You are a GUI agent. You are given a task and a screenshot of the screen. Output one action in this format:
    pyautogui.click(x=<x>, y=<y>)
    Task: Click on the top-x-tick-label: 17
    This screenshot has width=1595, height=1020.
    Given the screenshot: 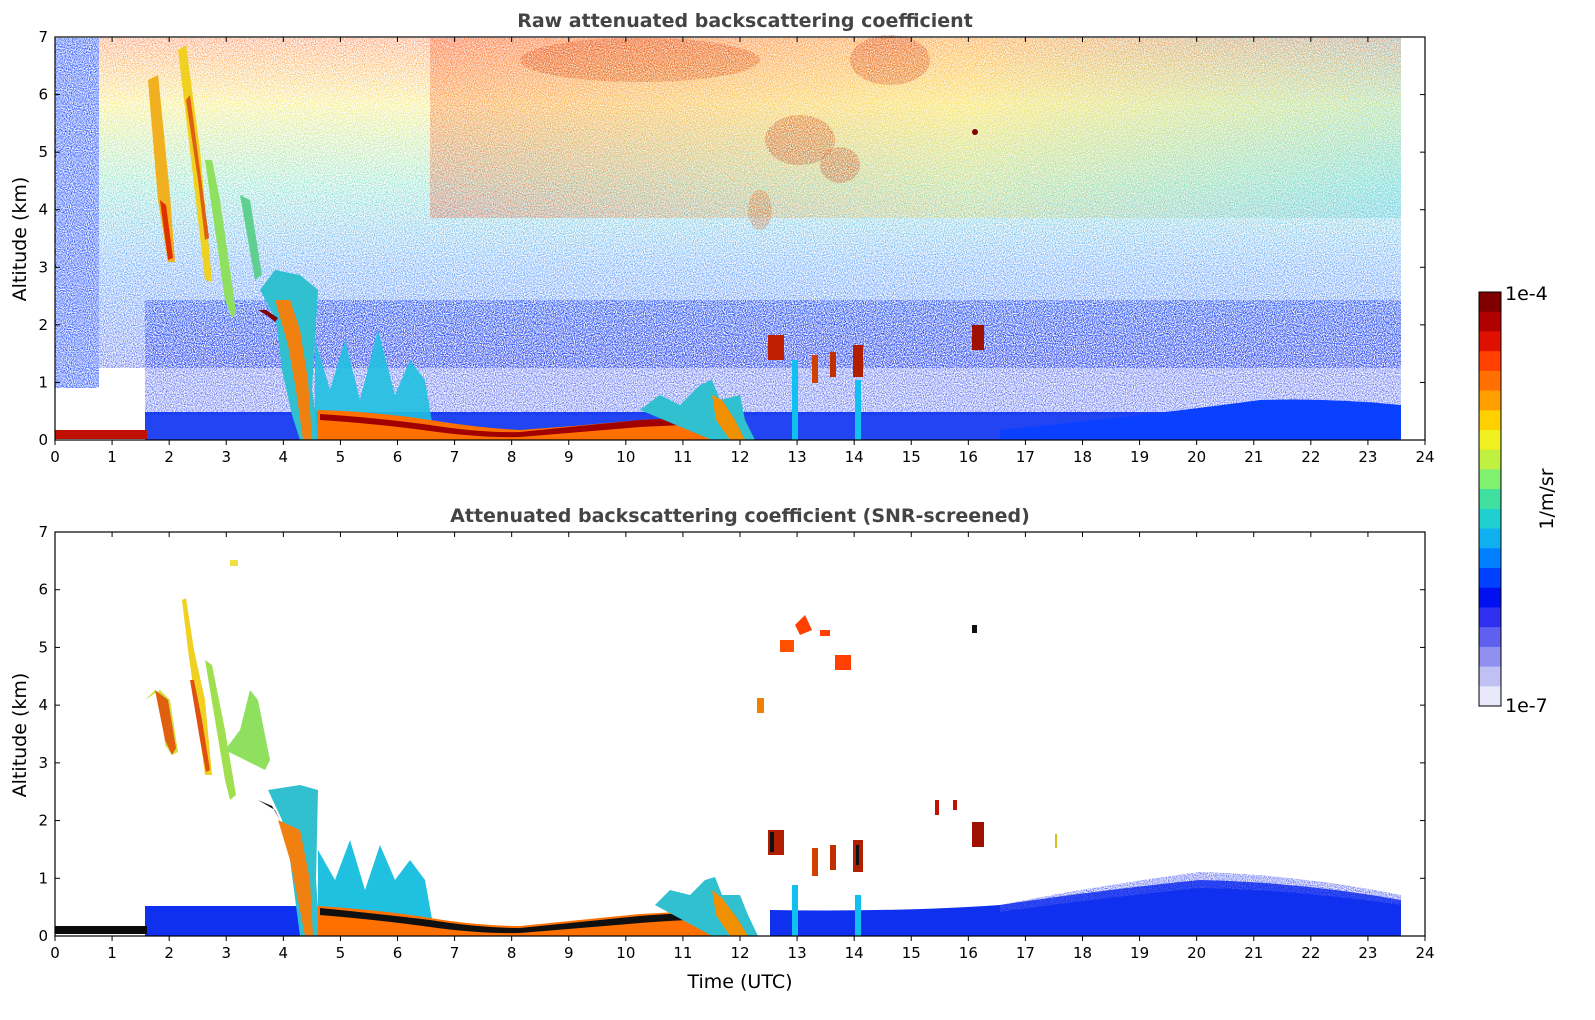 What is the action you would take?
    pyautogui.click(x=1025, y=457)
    